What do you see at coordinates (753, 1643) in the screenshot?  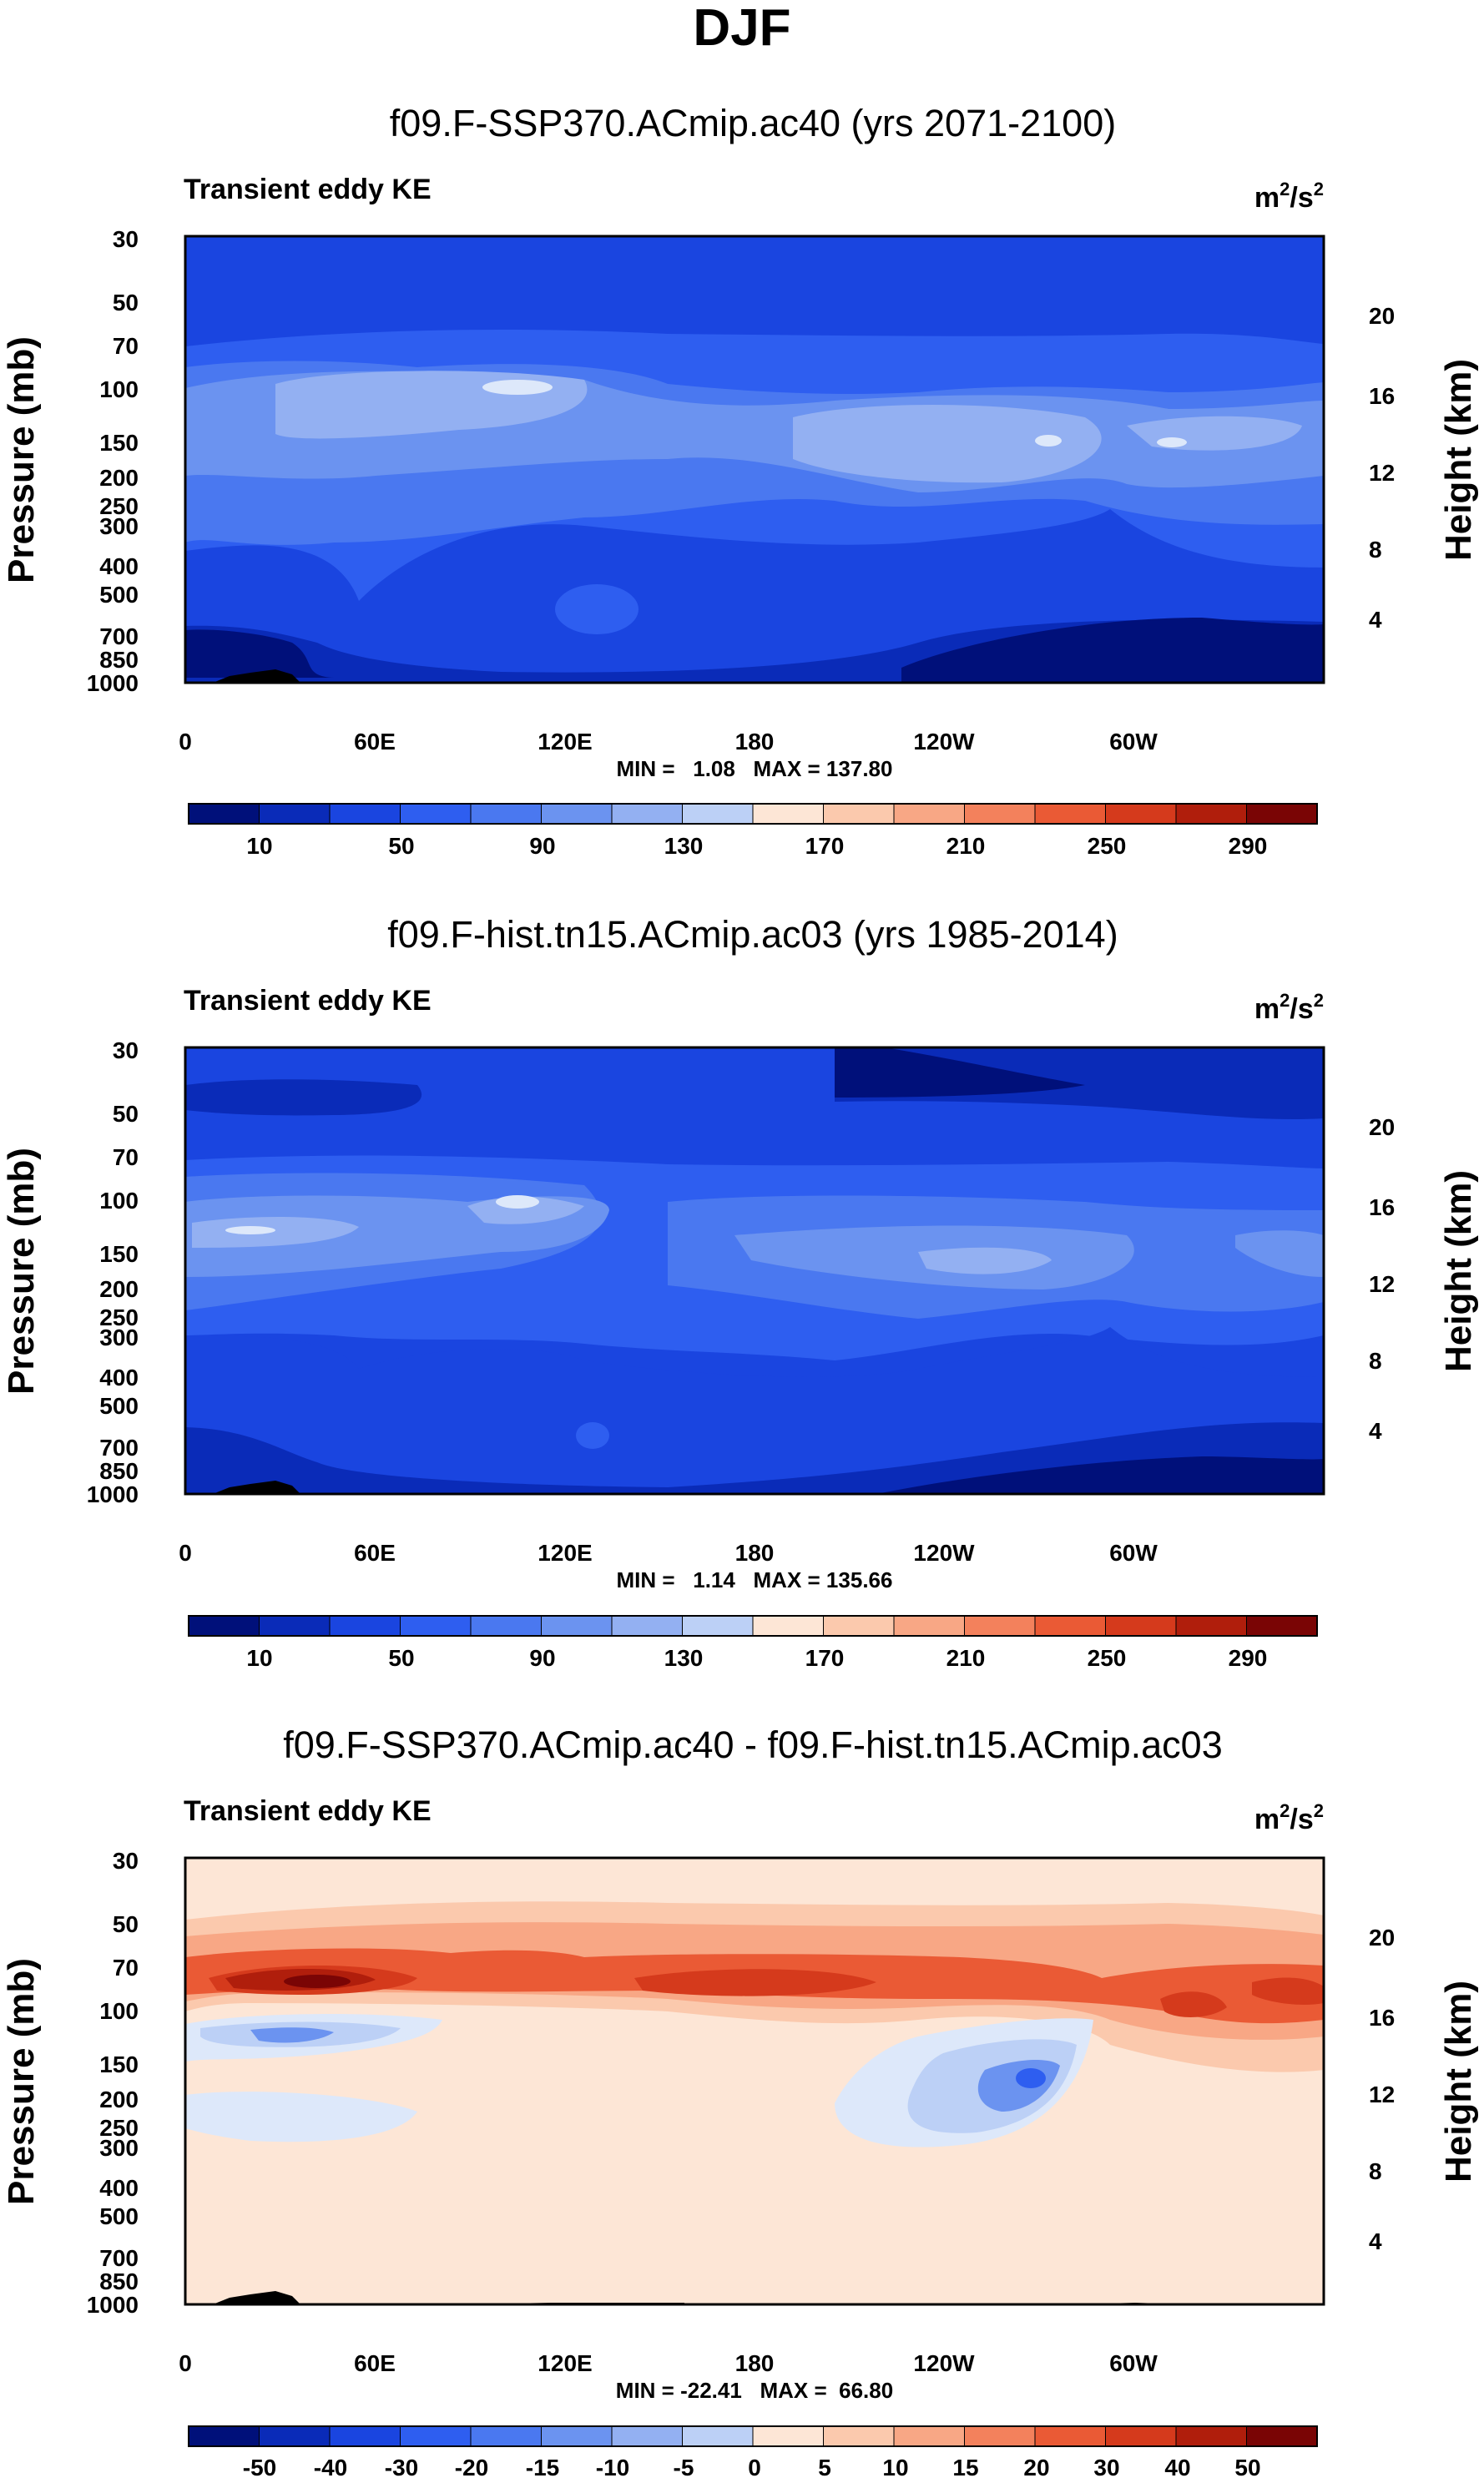 I see `panel-2-colorbar: 10 50 90 130 170 210 250 290` at bounding box center [753, 1643].